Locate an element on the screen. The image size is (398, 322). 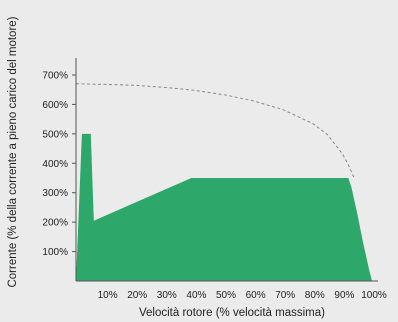
y-tick-label: 300% is located at coordinates (55, 193).